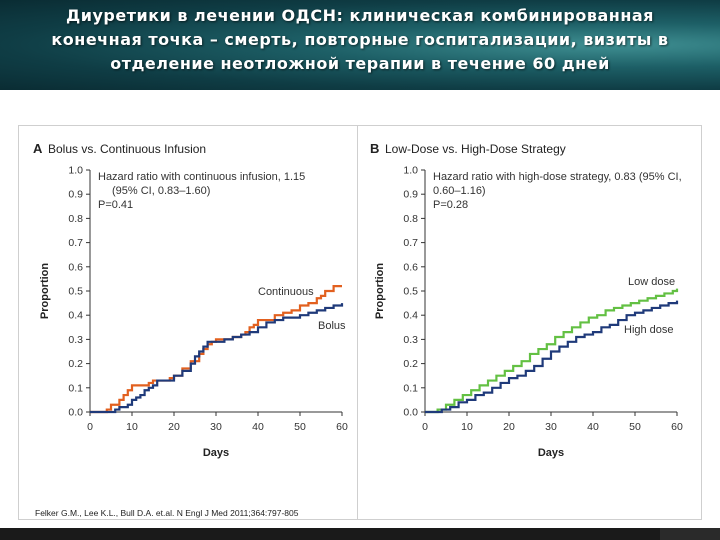 This screenshot has height=540, width=720. What do you see at coordinates (357, 322) in the screenshot?
I see `panel-separator` at bounding box center [357, 322].